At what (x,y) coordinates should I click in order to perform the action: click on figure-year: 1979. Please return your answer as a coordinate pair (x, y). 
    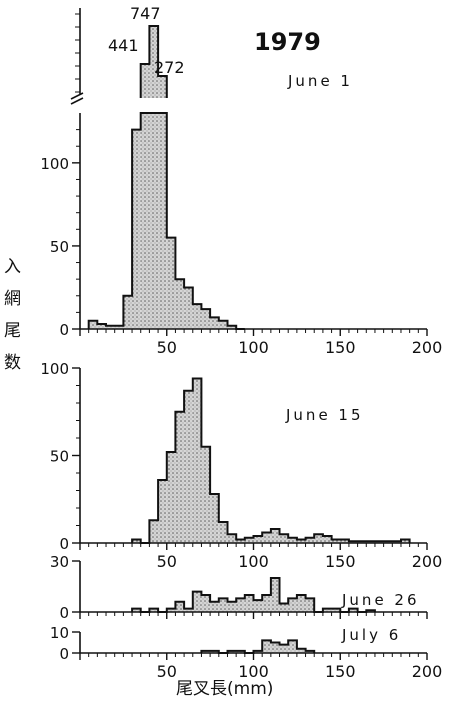
    Looking at the image, I should click on (287, 42).